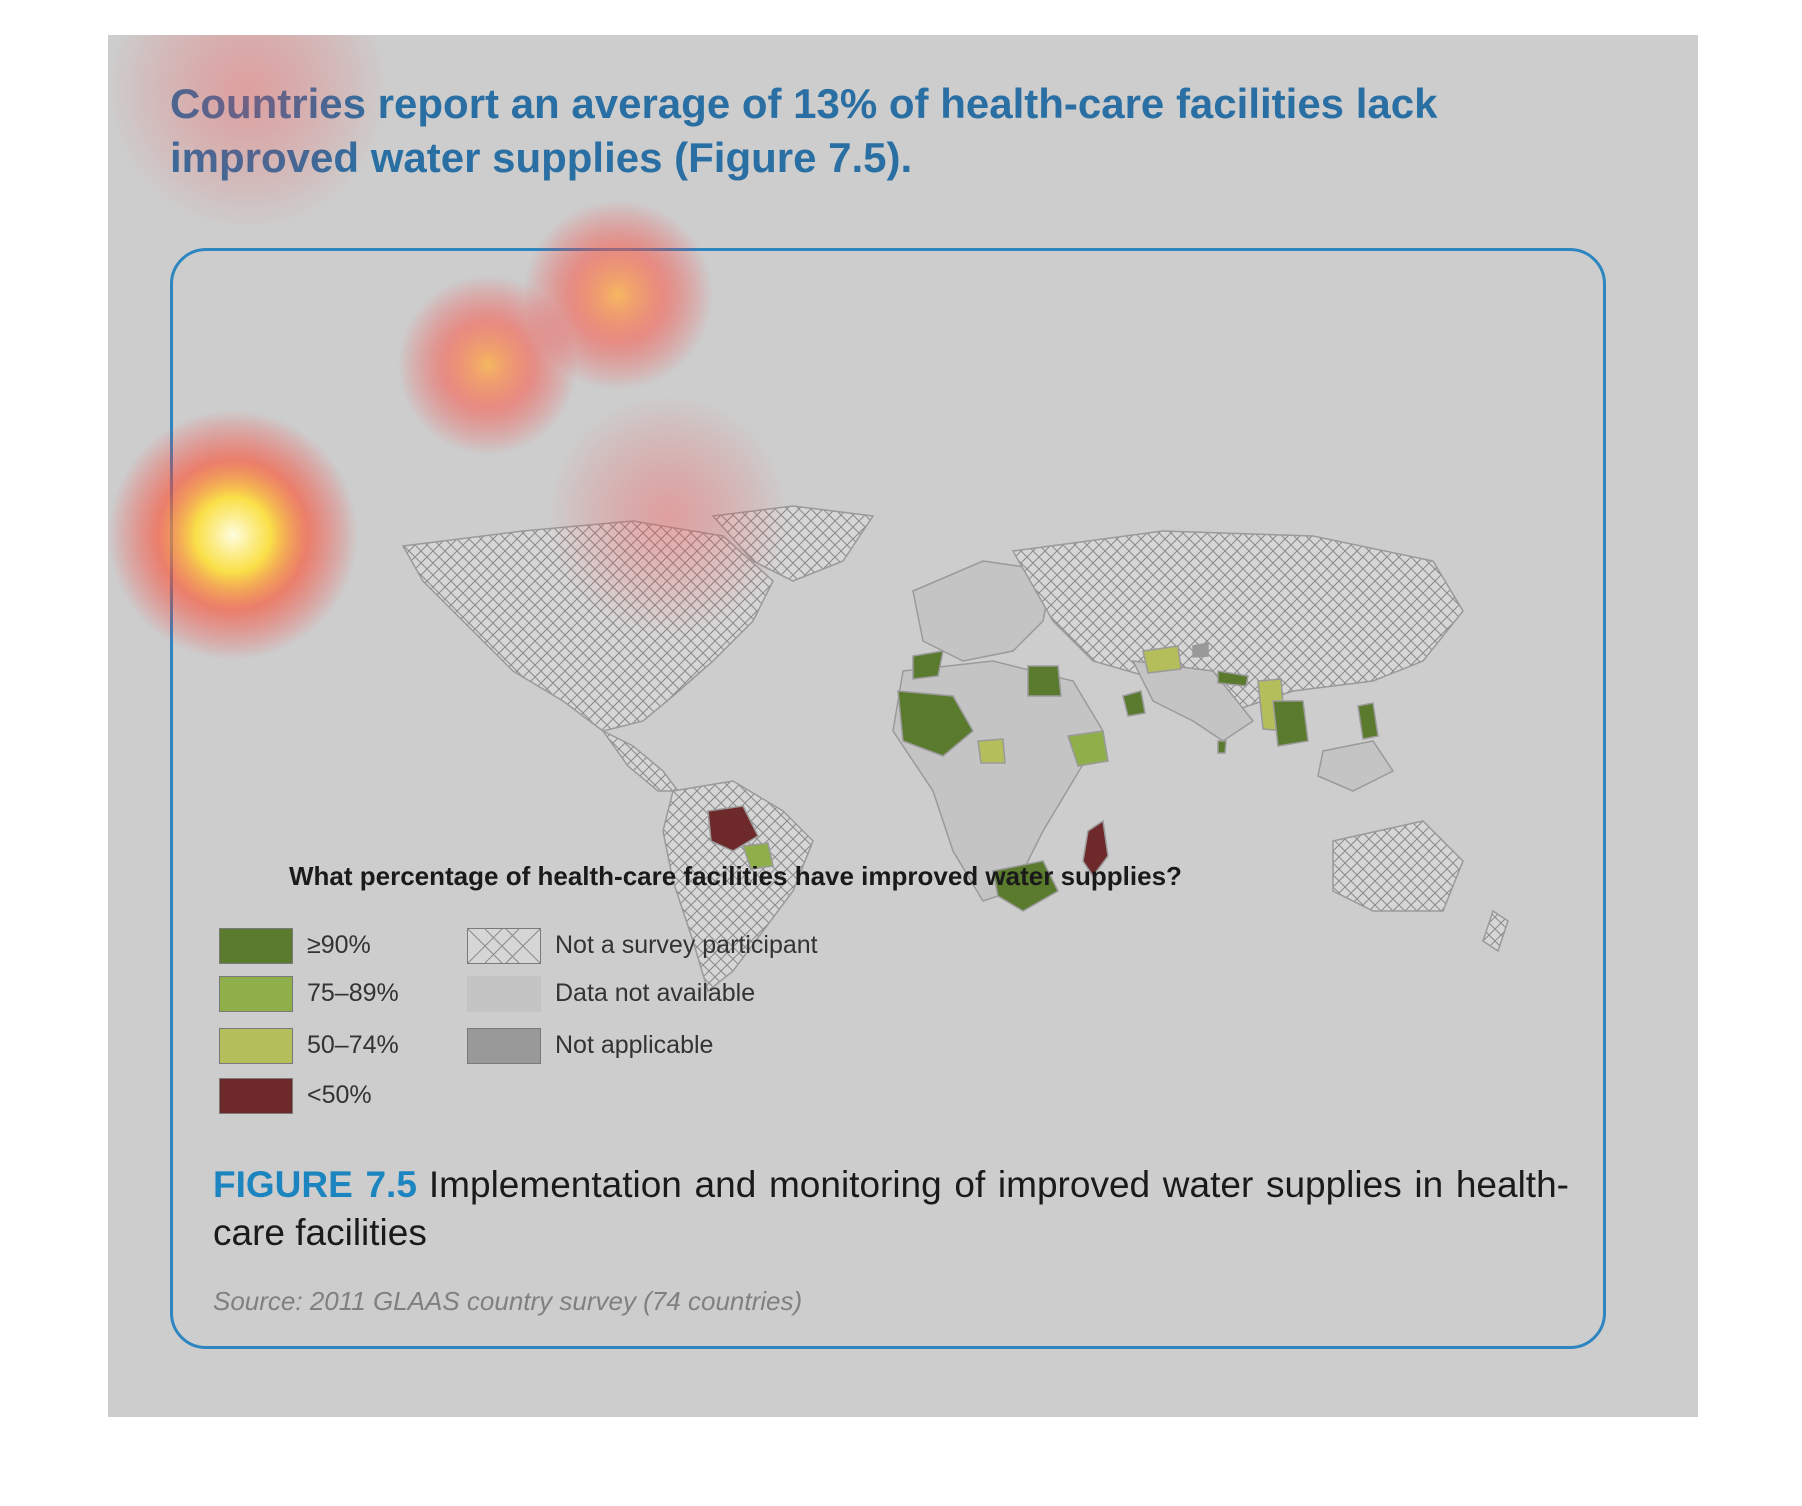 Image resolution: width=1802 pixels, height=1506 pixels. Describe the element at coordinates (686, 945) in the screenshot. I see `legend-label-not-participant: Not a survey participant` at that location.